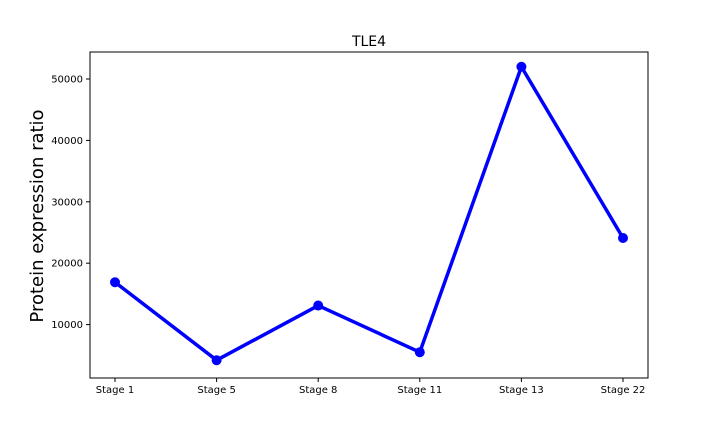 The height and width of the screenshot is (432, 720). I want to click on x-tick-label: Stage 8, so click(318, 390).